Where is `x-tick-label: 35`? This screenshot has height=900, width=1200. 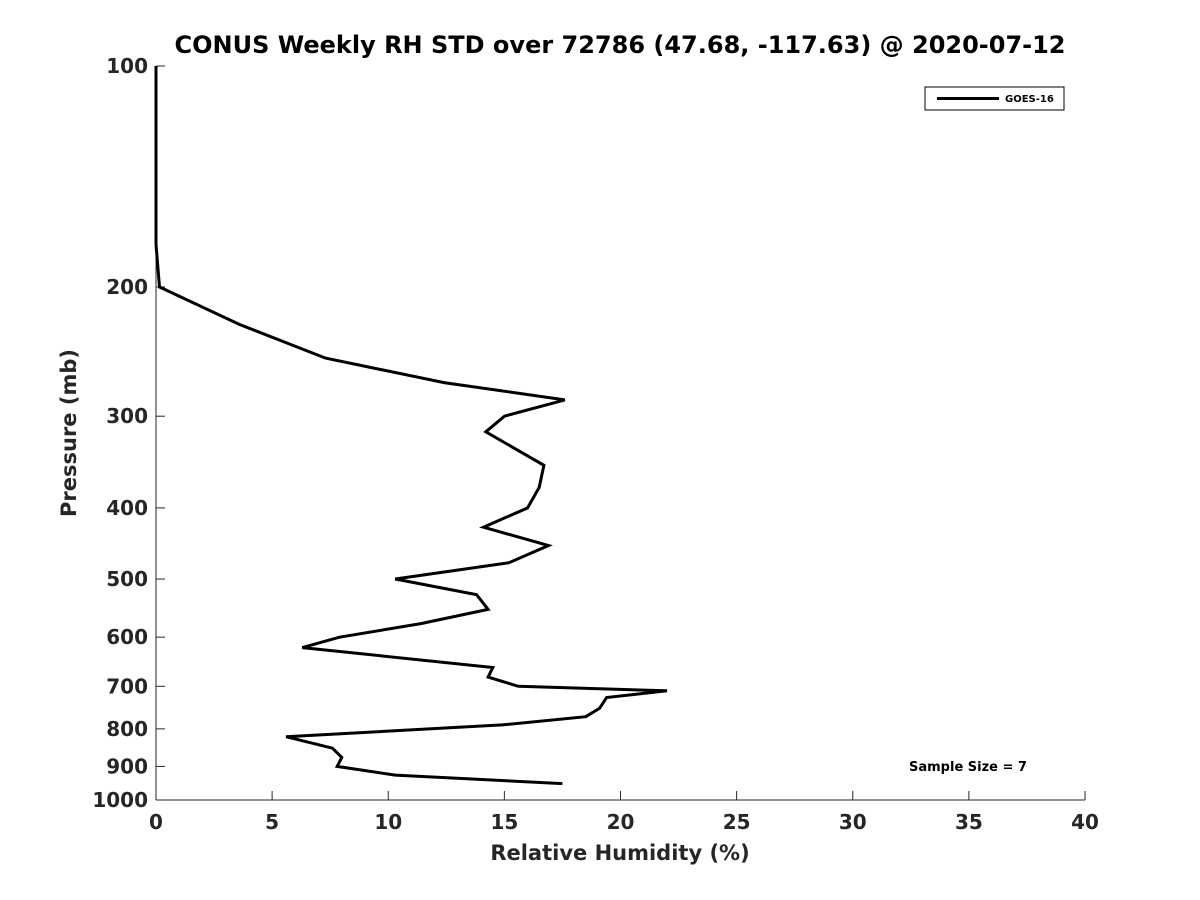
x-tick-label: 35 is located at coordinates (969, 822).